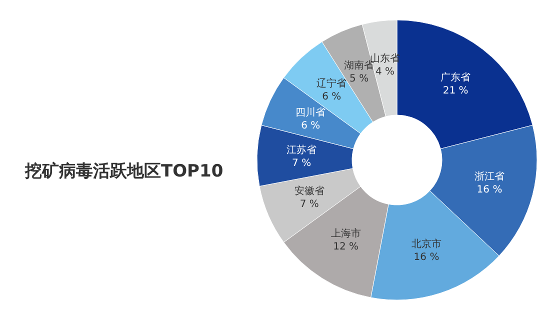  What do you see at coordinates (311, 112) in the screenshot?
I see `slice-label: 四川省` at bounding box center [311, 112].